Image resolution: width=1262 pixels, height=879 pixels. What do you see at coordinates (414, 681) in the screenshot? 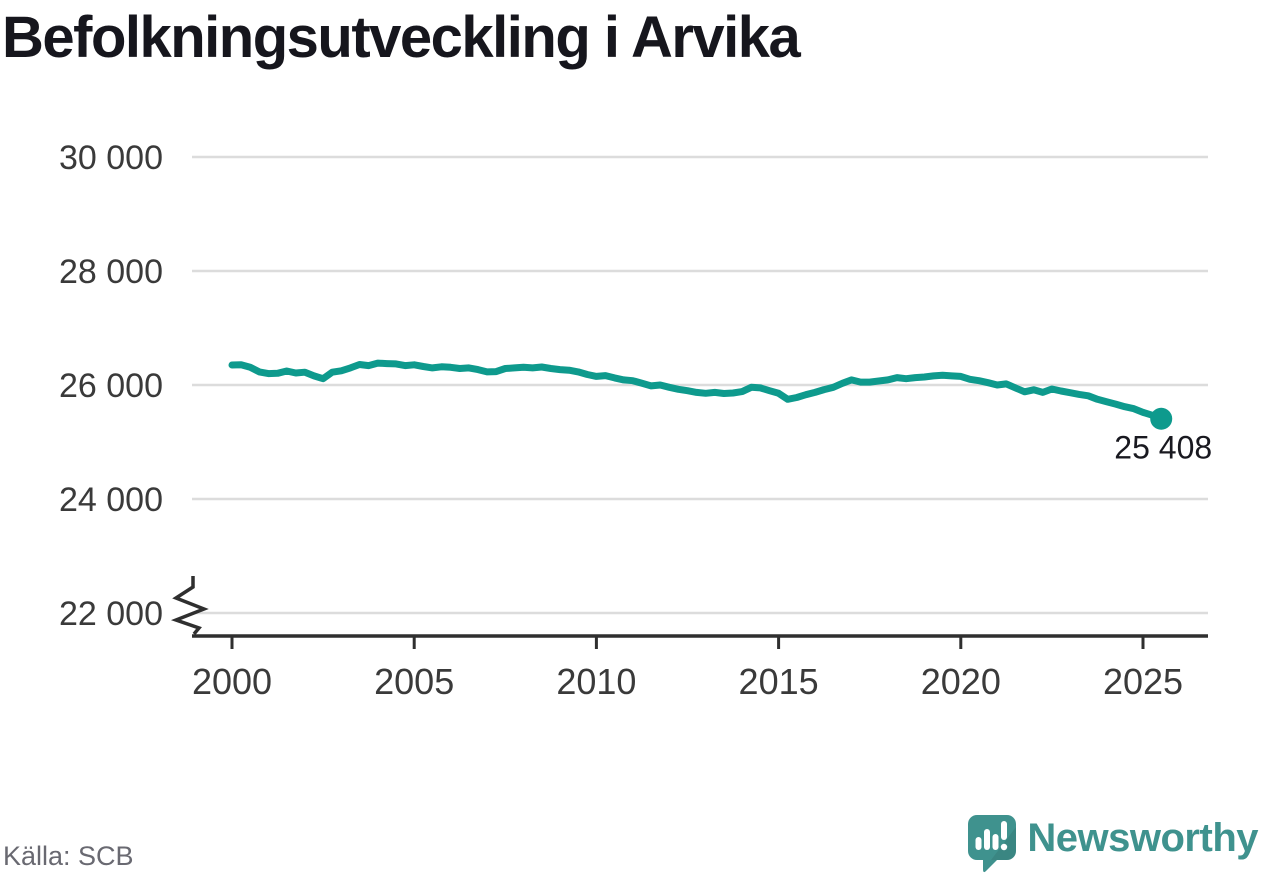
I see `x-tick-label: 2005` at bounding box center [414, 681].